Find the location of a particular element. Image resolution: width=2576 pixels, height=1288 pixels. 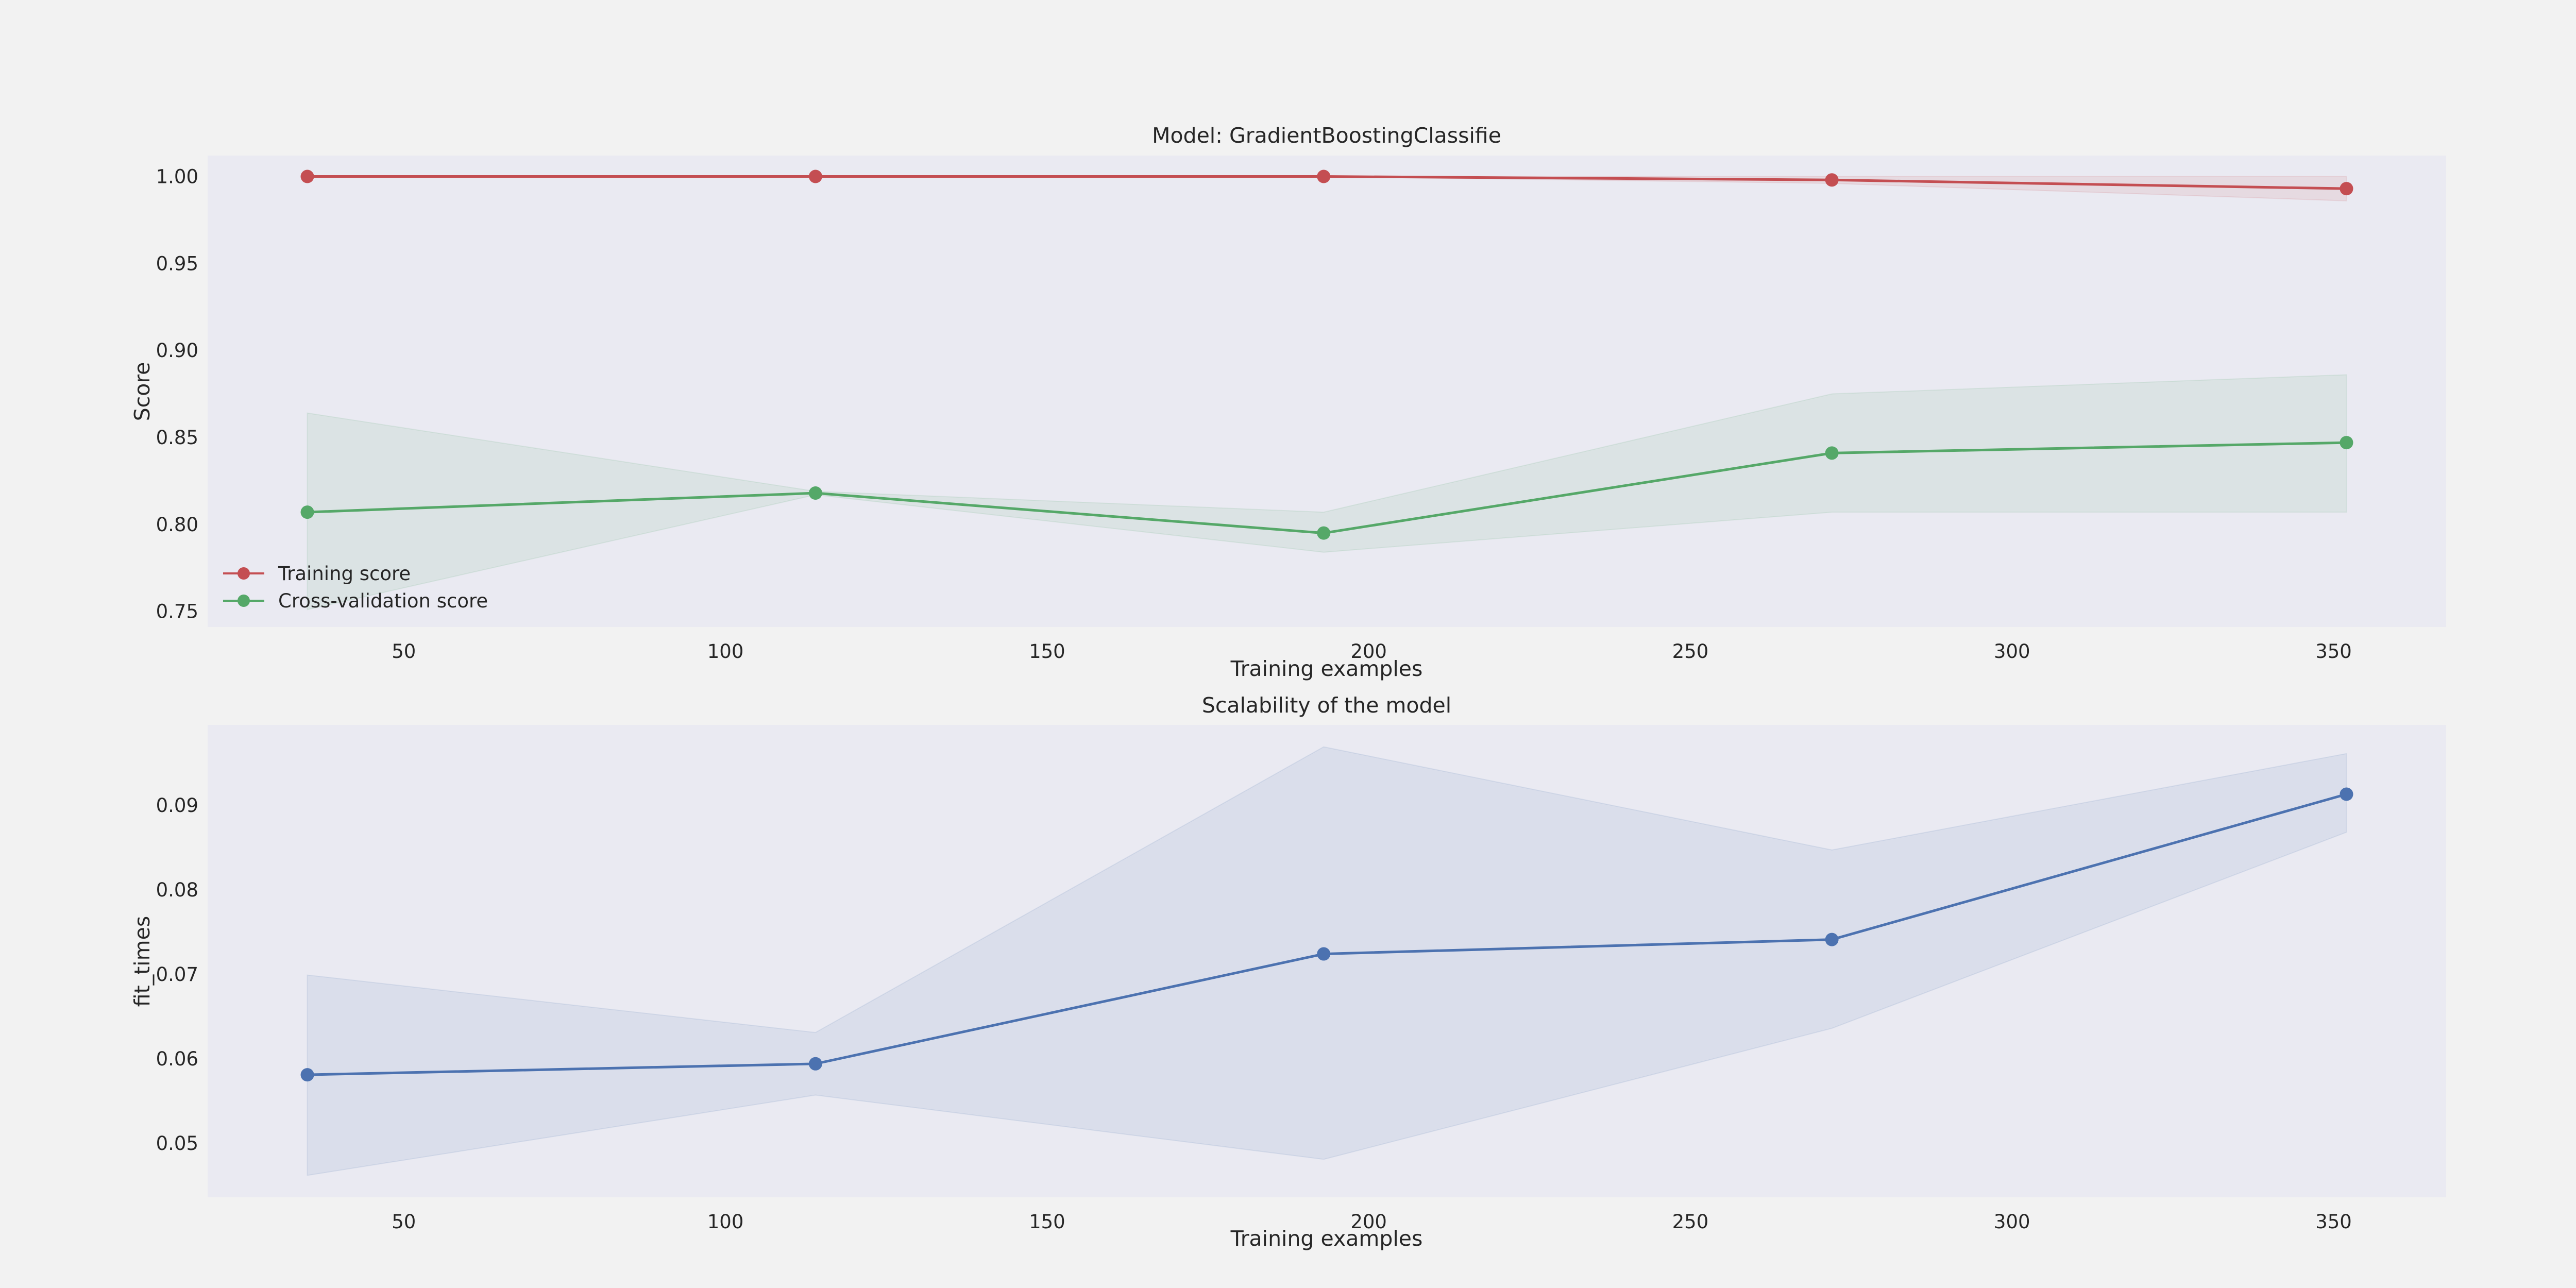

legend-entry-cross-validation-score: Cross-validation score is located at coordinates (355, 601).